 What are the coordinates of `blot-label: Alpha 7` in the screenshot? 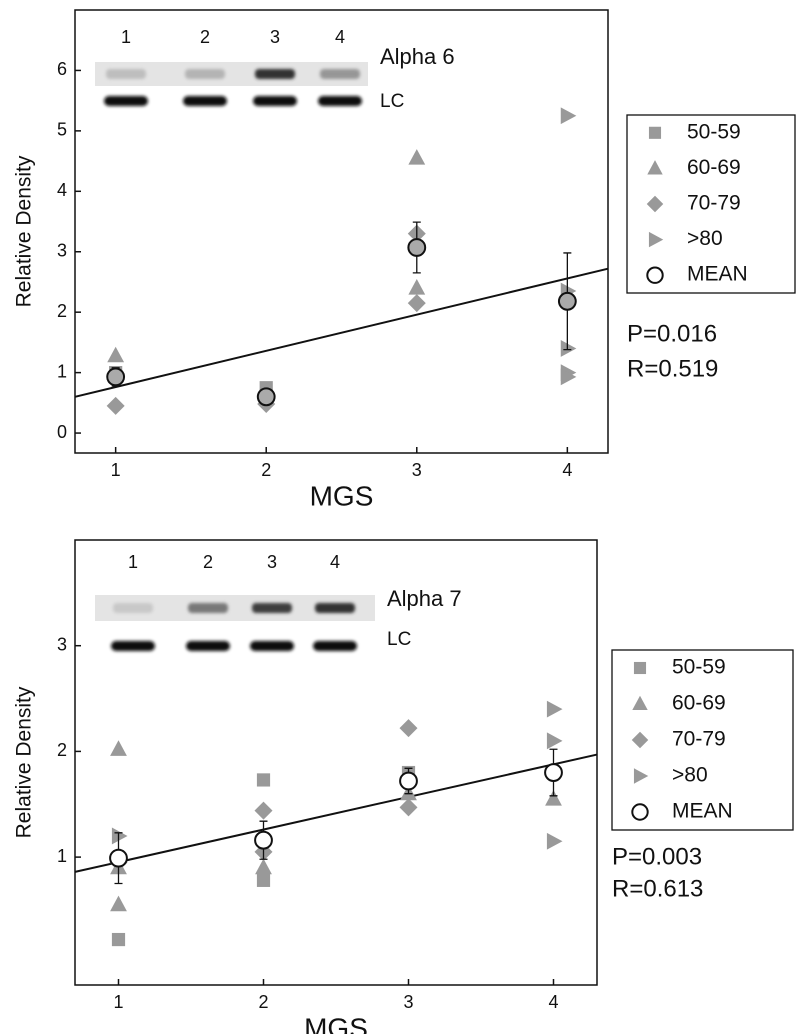 It's located at (424, 598).